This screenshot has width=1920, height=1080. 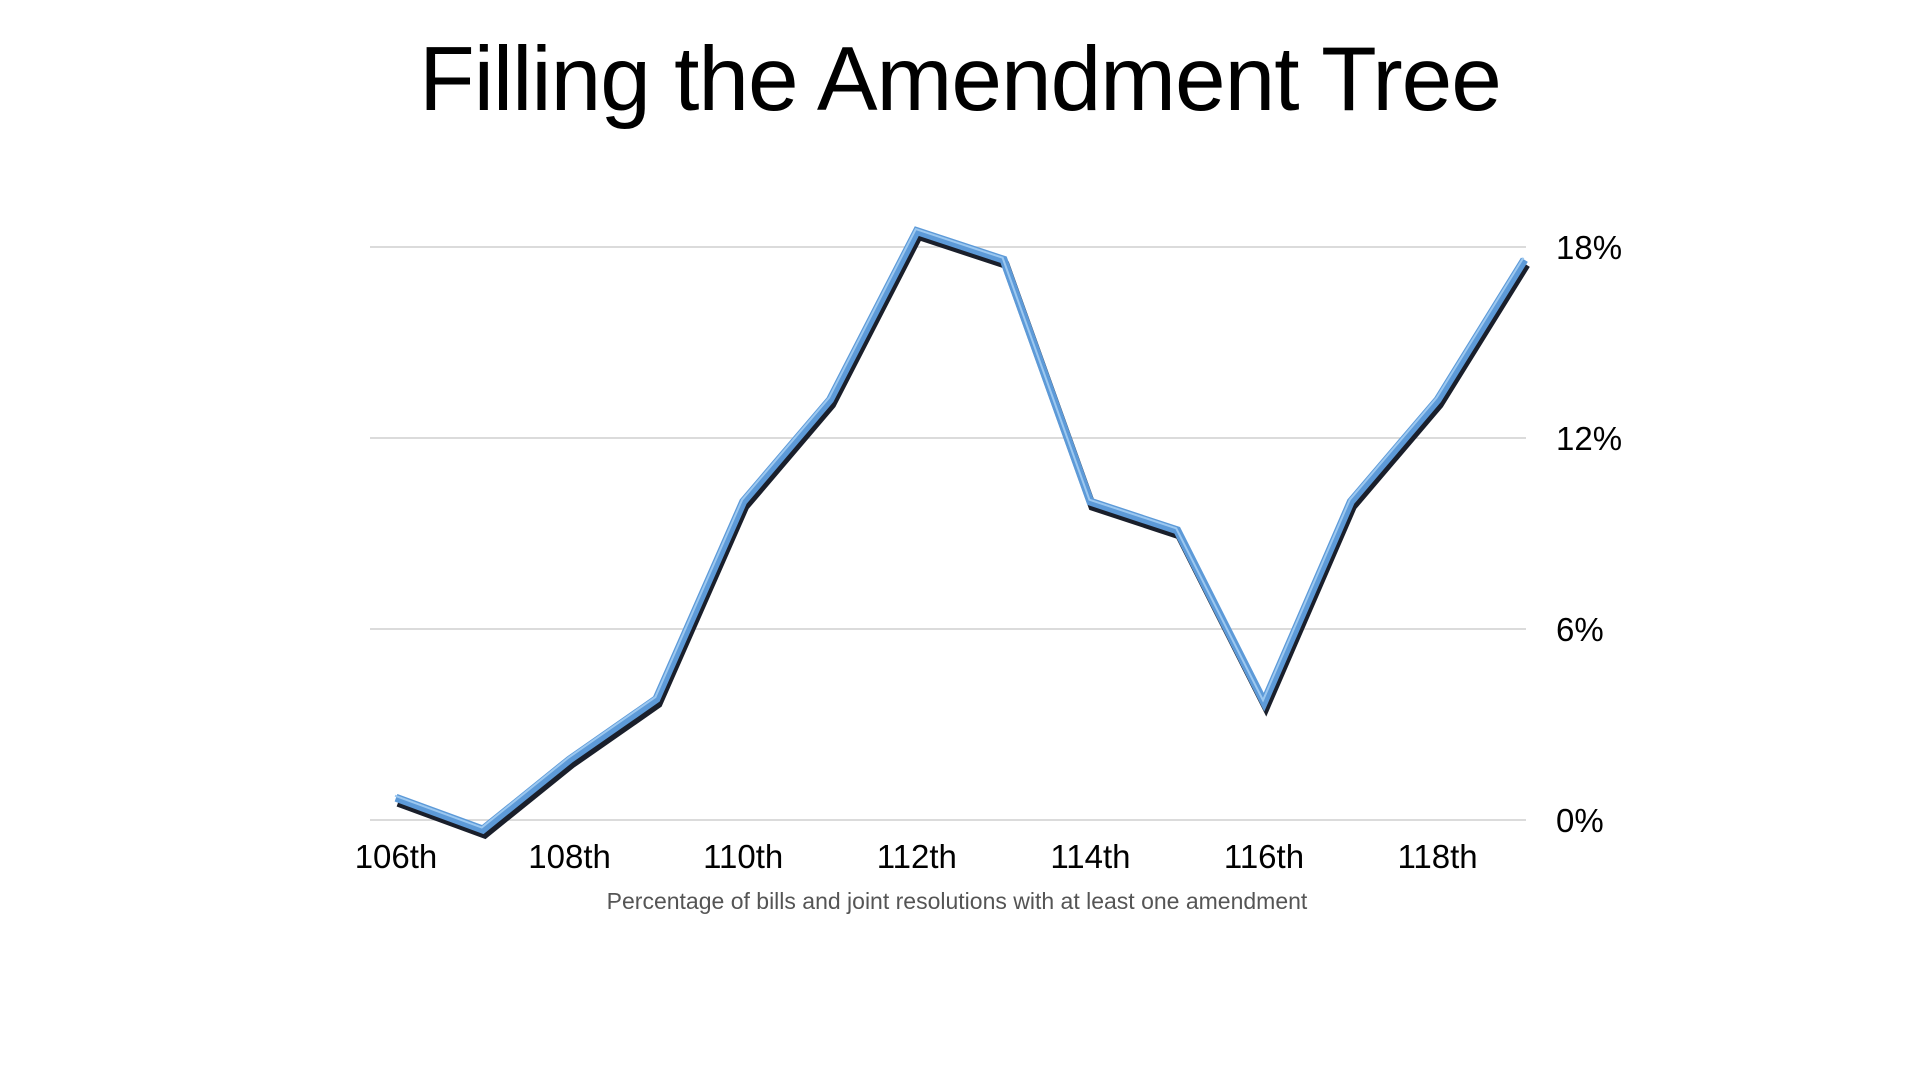 I want to click on data-point-110th, so click(x=743, y=502).